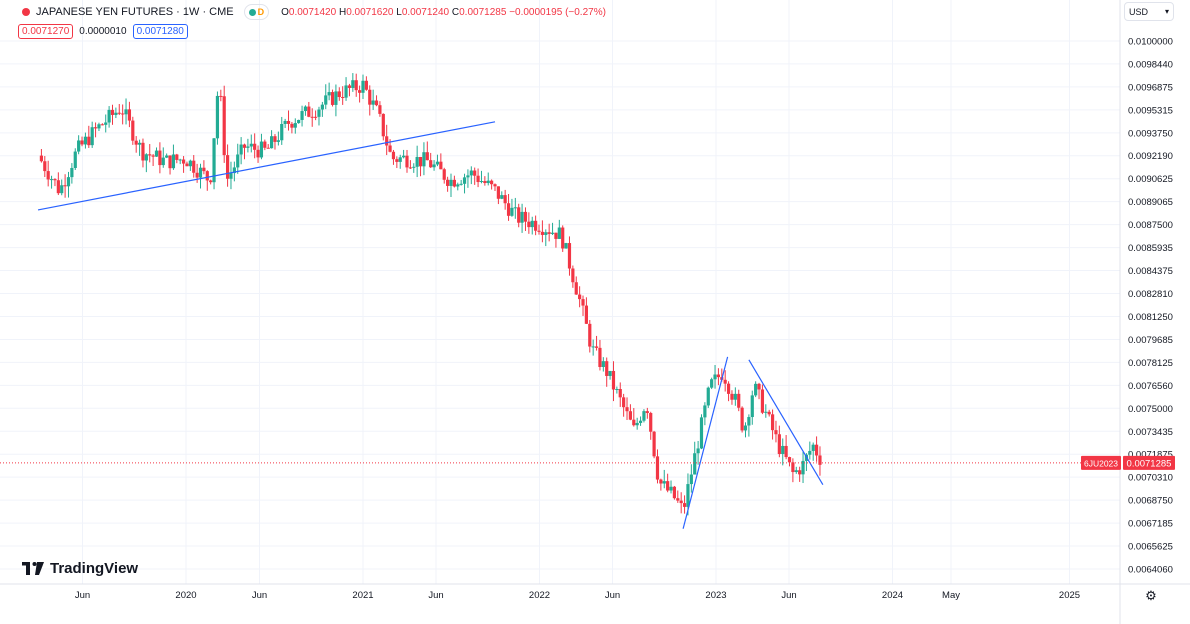 The height and width of the screenshot is (624, 1190). I want to click on currency-dropdown: USD ▾, so click(1149, 11).